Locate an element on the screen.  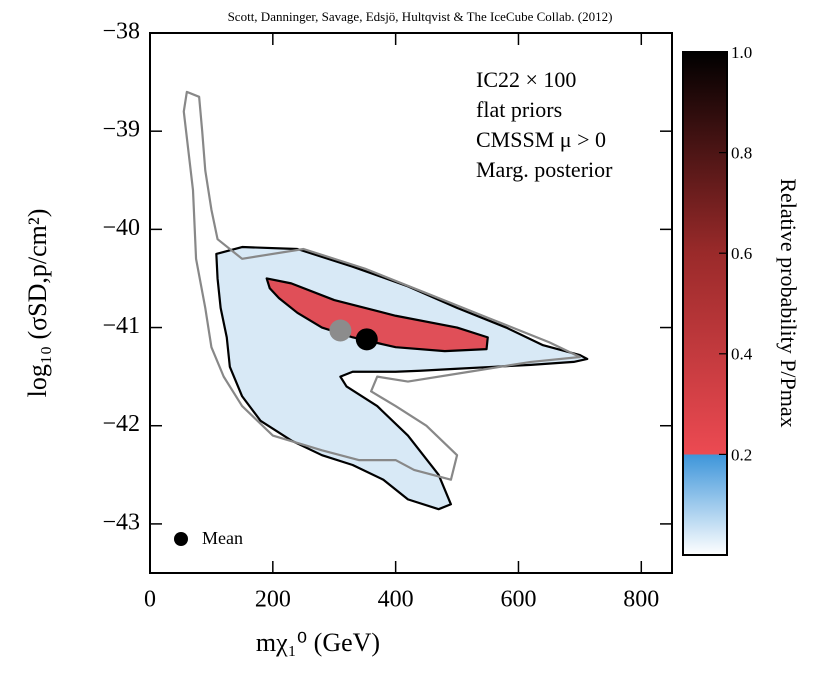
y-axis-label: log₁₀ (σSD,p/cm²) is located at coordinates (37, 303).